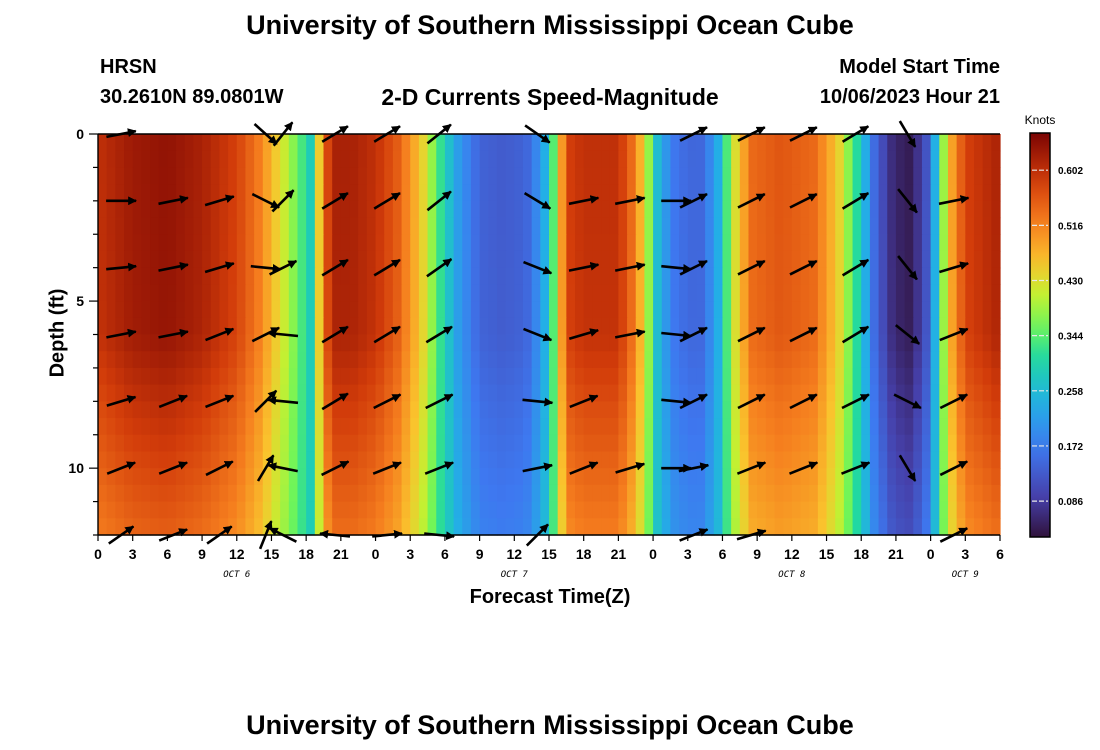  Describe the element at coordinates (1070, 281) in the screenshot. I see `colorbar-tick-label: 0.430` at that location.